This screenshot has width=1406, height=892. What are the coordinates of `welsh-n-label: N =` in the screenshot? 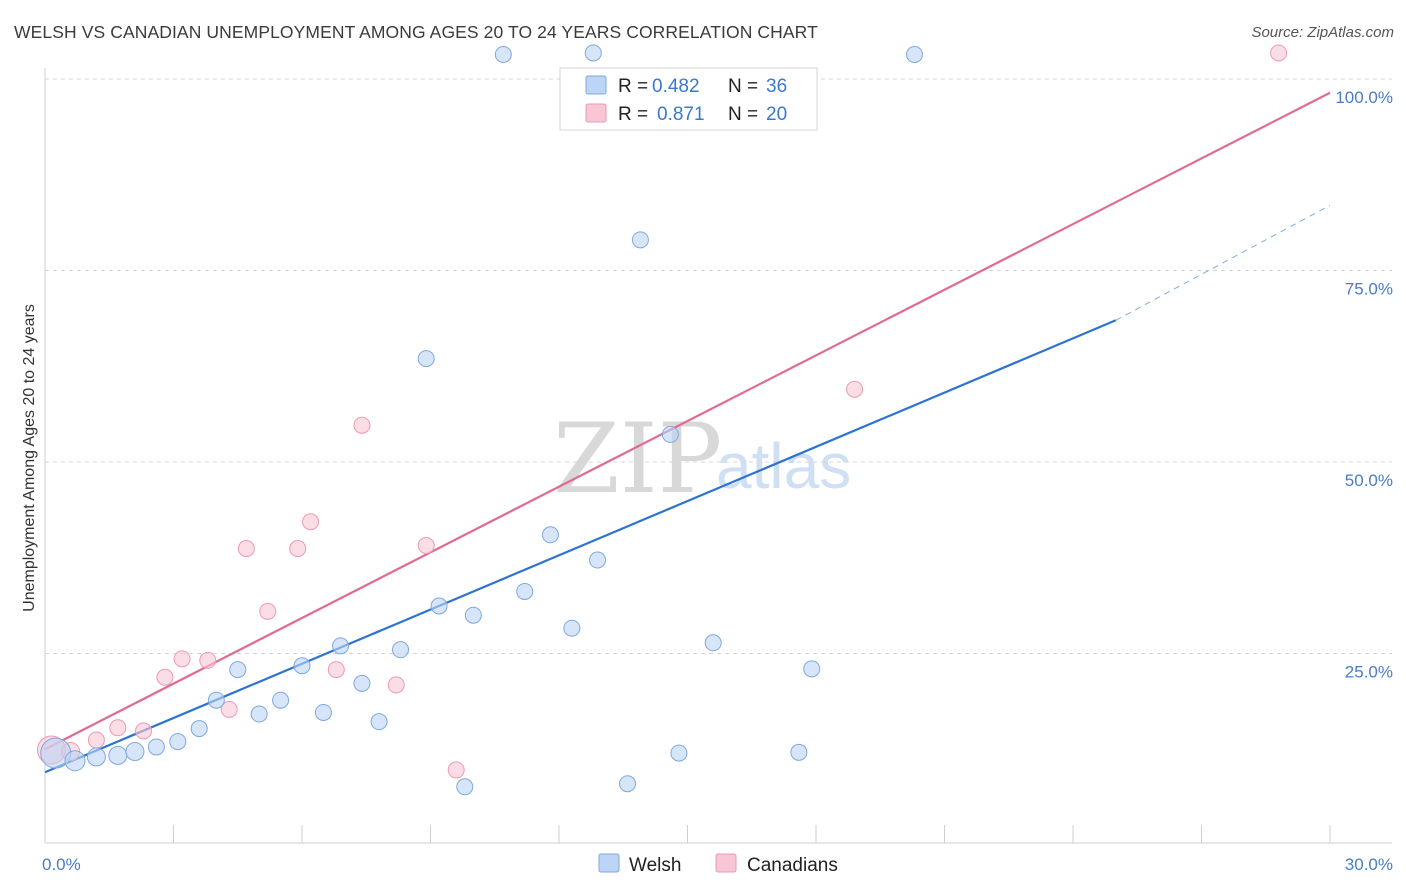 It's located at (743, 86).